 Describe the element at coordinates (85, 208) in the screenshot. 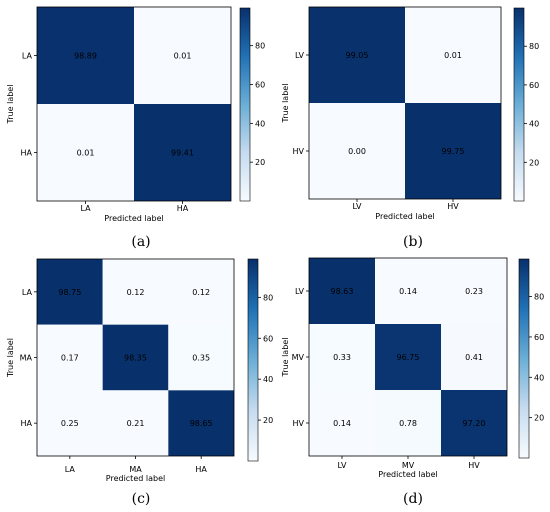

I see `x-tick-label: LA` at that location.